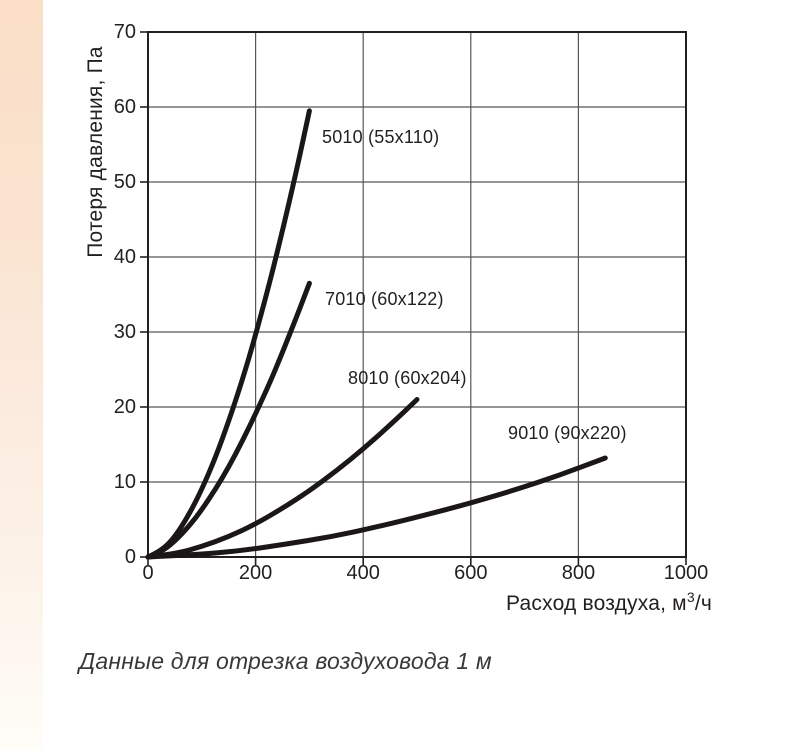 Image resolution: width=791 pixels, height=750 pixels. I want to click on x-axis-title: Расход воздуха, м3/ч, so click(609, 602).